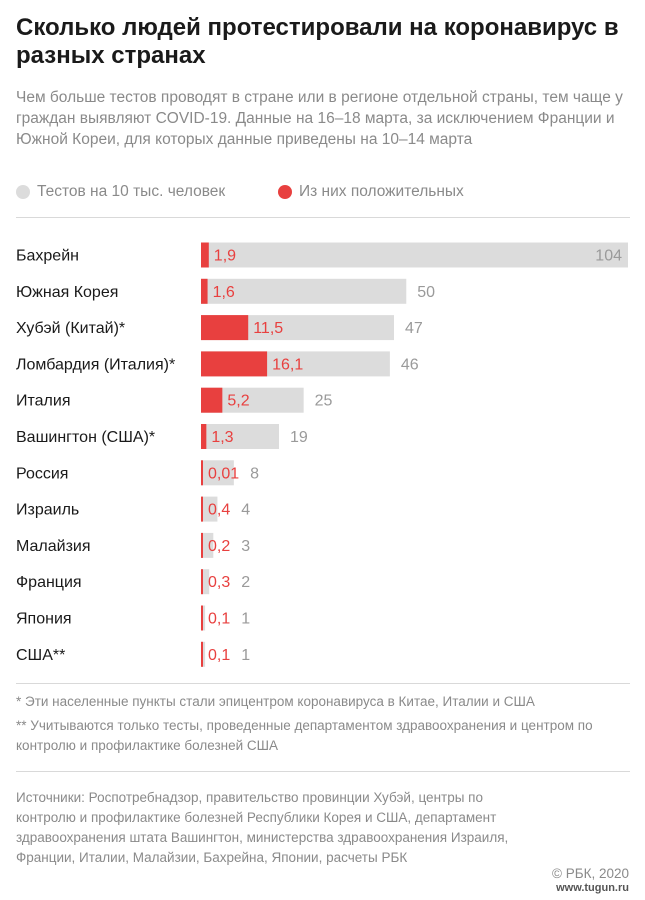 This screenshot has height=900, width=645. Describe the element at coordinates (131, 191) in the screenshot. I see `legend-tests-label: Тестов на 10 тыс. человек` at that location.